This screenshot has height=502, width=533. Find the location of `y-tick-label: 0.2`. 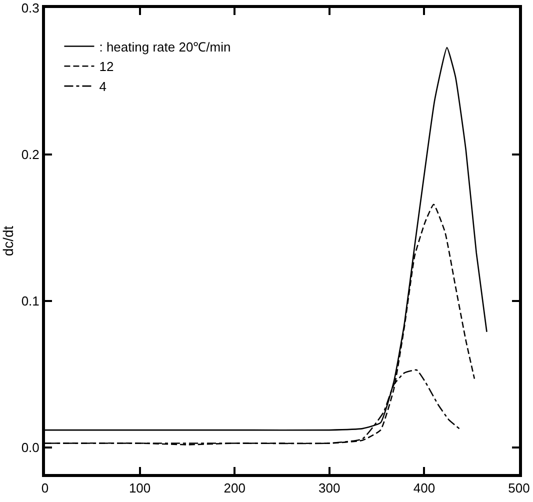

y-tick-label: 0.2 is located at coordinates (30, 154).